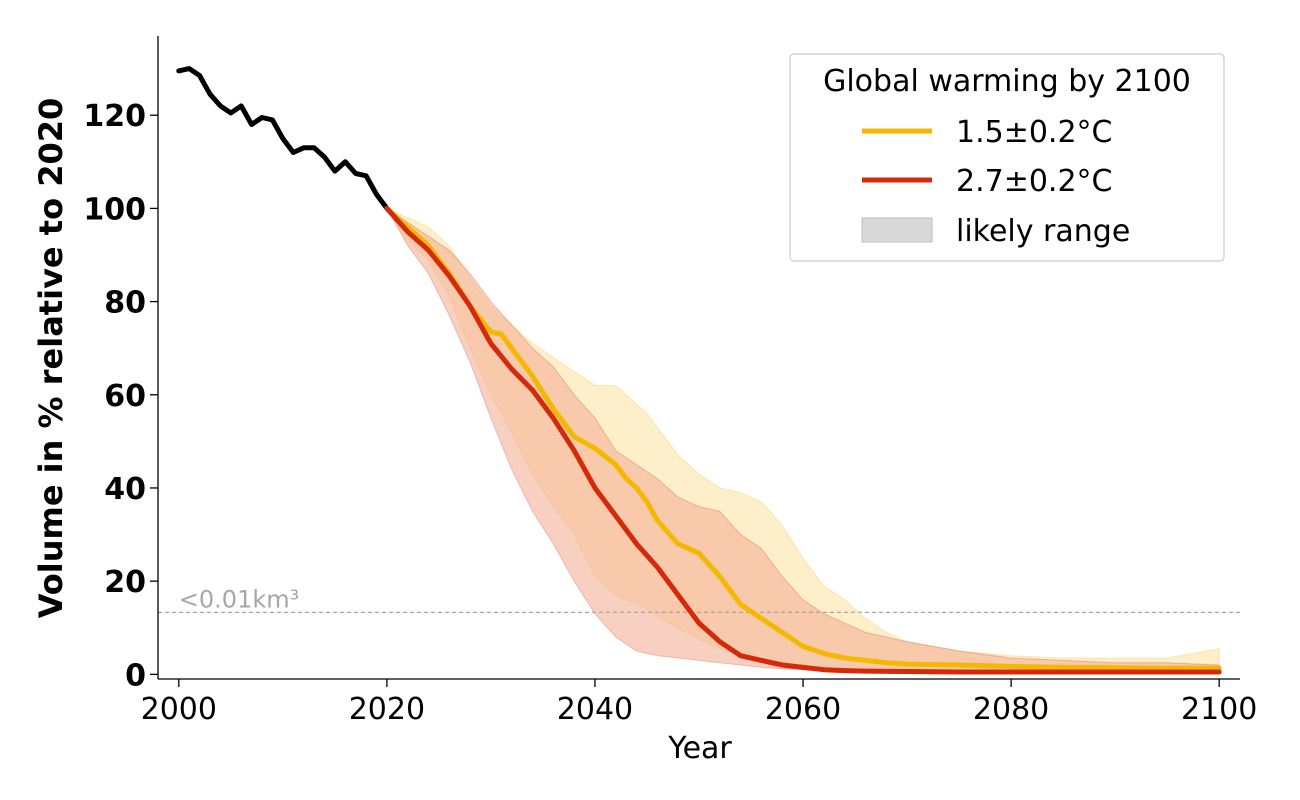 The image size is (1300, 800). What do you see at coordinates (114, 116) in the screenshot?
I see `y-tick-label-120: 120` at bounding box center [114, 116].